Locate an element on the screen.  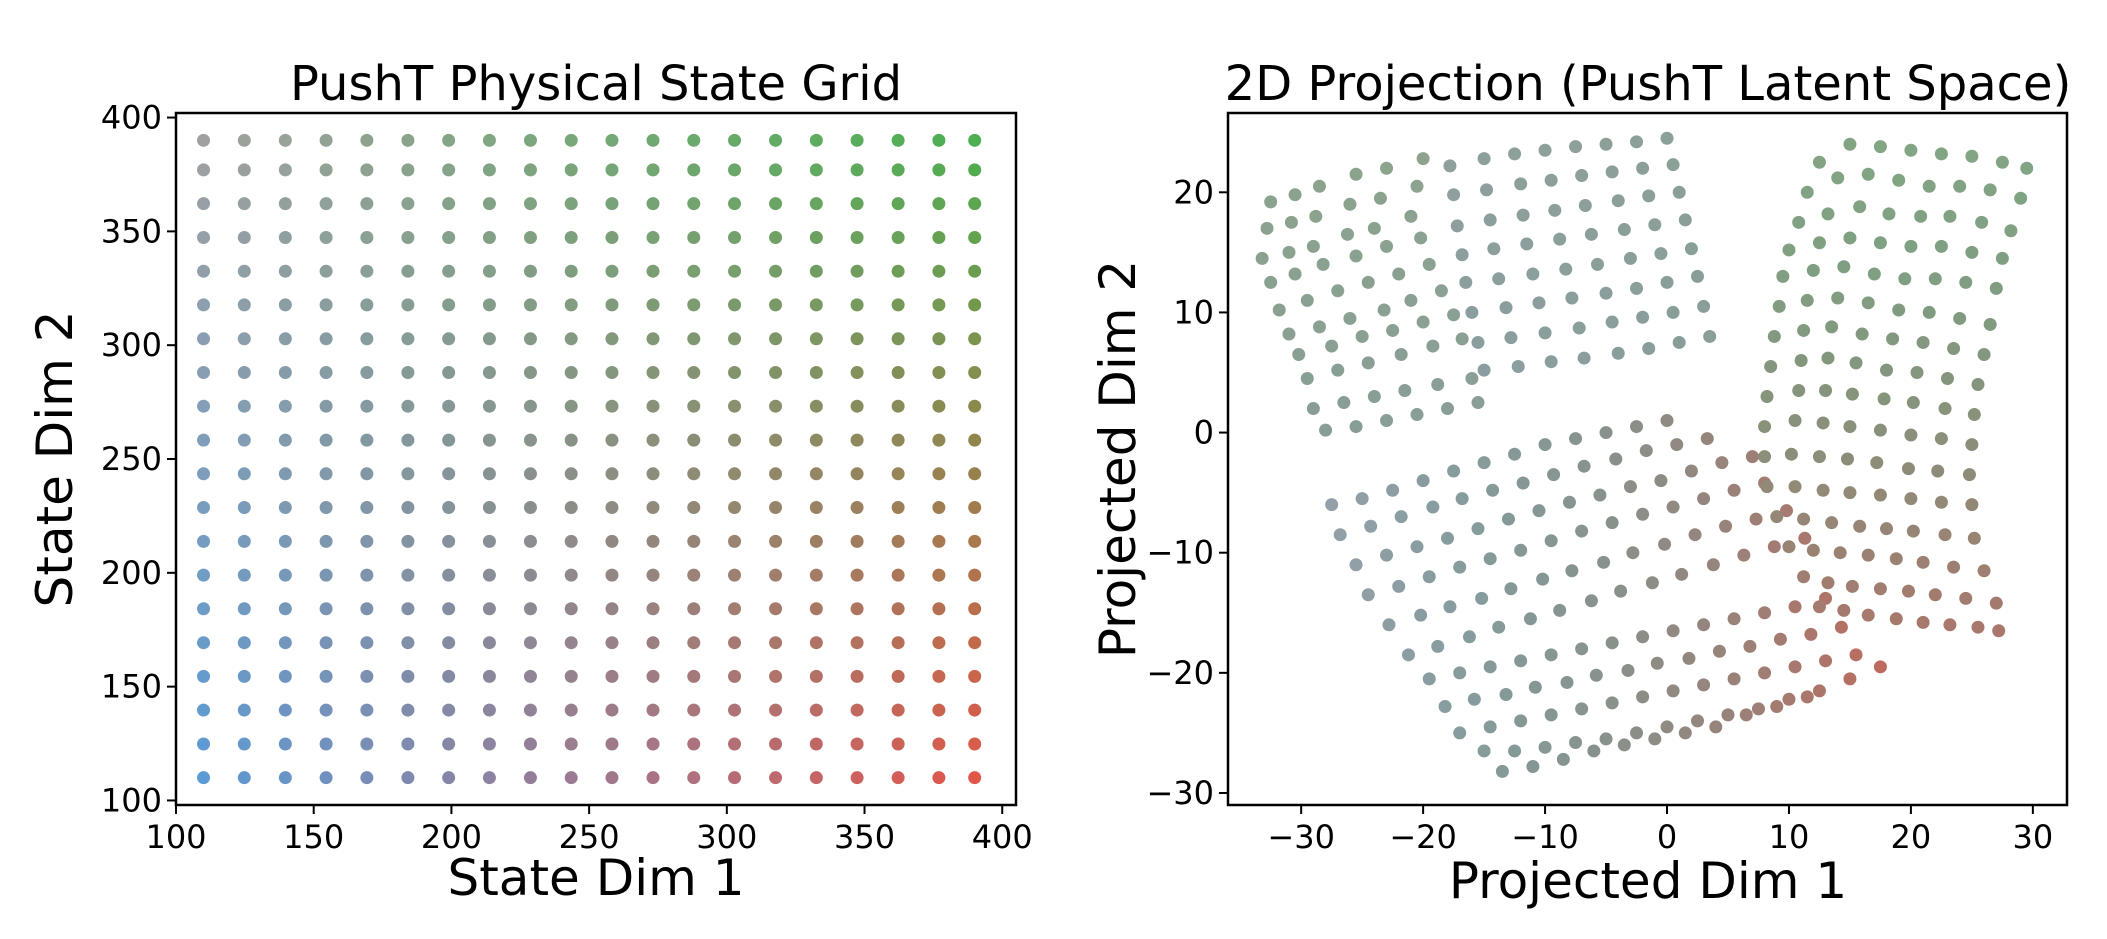
left-y-tick-label: 400 is located at coordinates (131, 118).